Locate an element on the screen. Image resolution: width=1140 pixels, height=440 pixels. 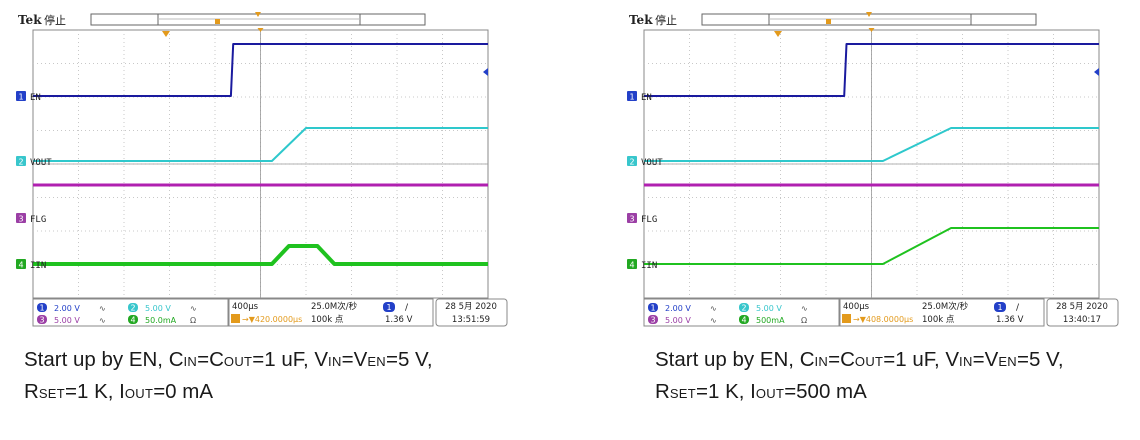
caption-text: =0 mA is located at coordinates (183, 391).